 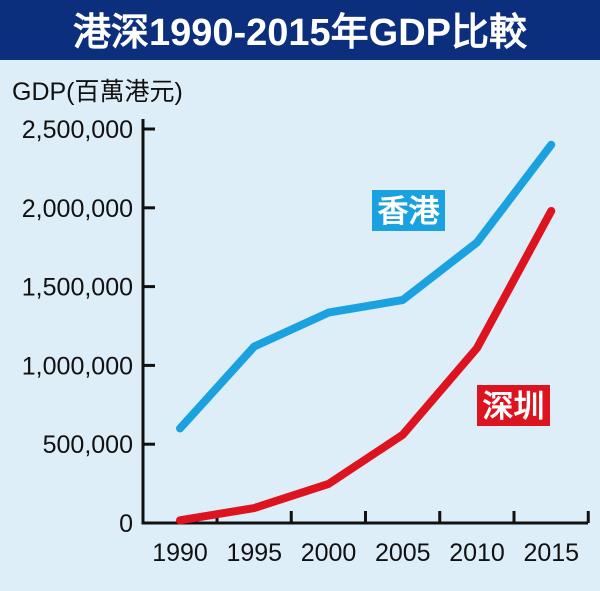 I want to click on x-tick-label: 2015, so click(x=551, y=553).